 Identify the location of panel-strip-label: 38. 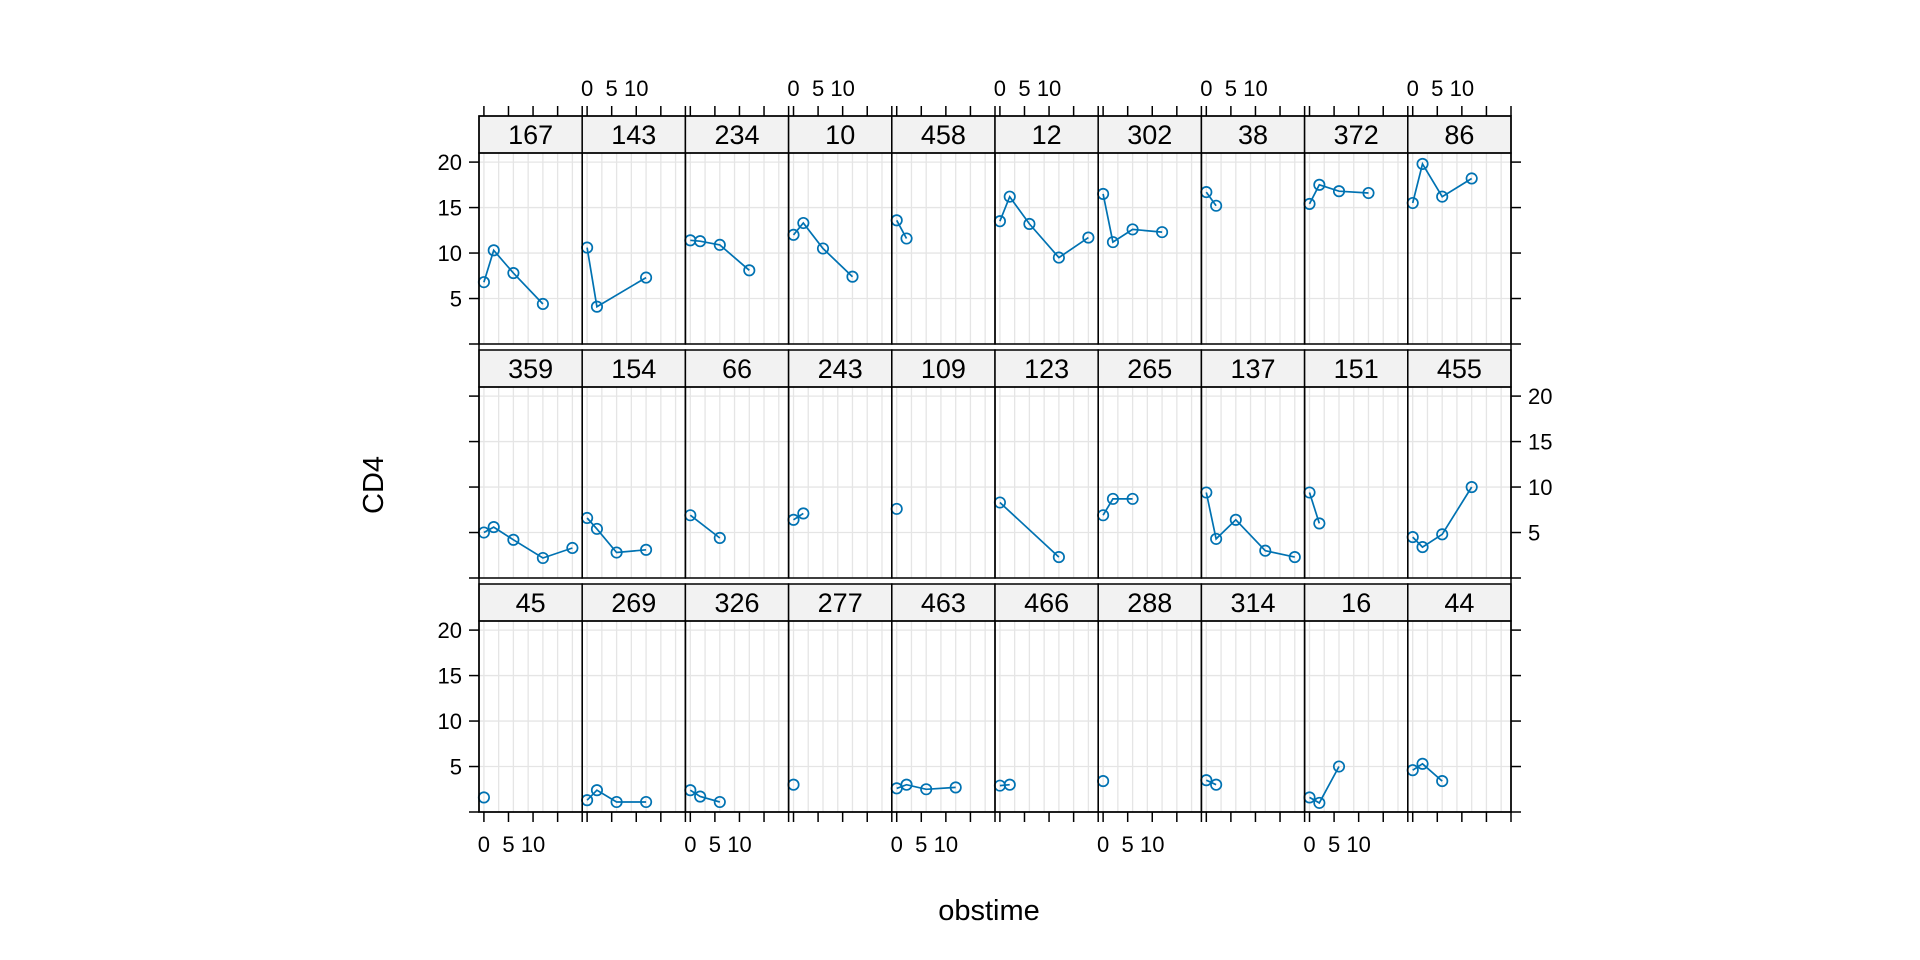
(1253, 135).